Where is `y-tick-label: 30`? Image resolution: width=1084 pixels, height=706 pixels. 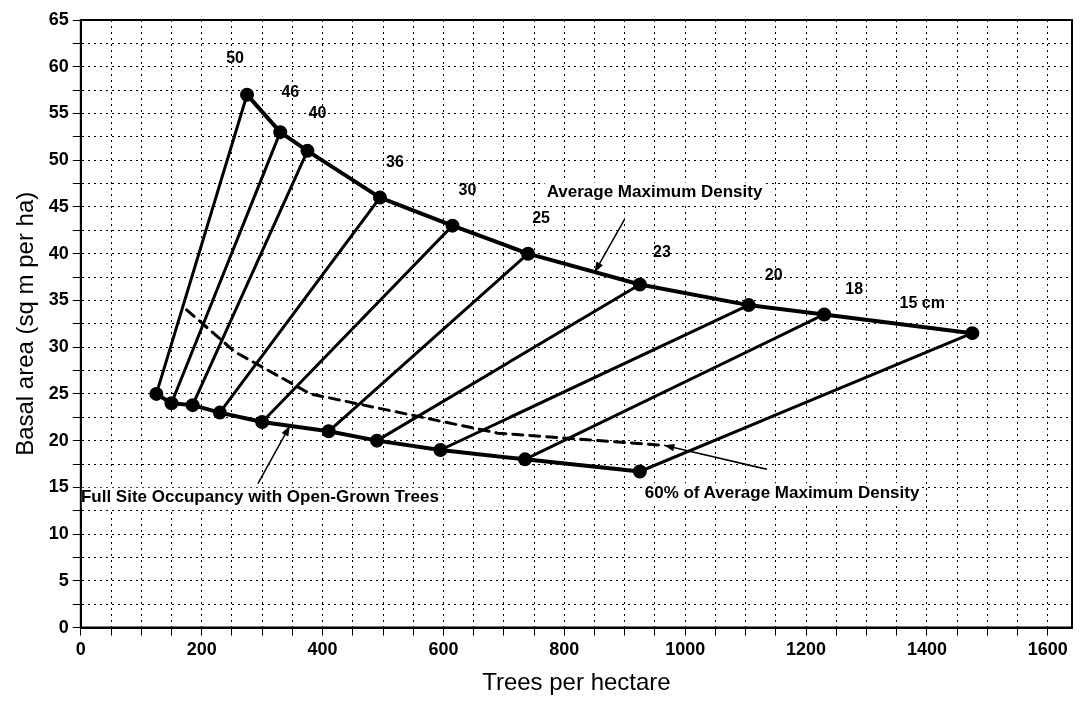
y-tick-label: 30 is located at coordinates (58, 346).